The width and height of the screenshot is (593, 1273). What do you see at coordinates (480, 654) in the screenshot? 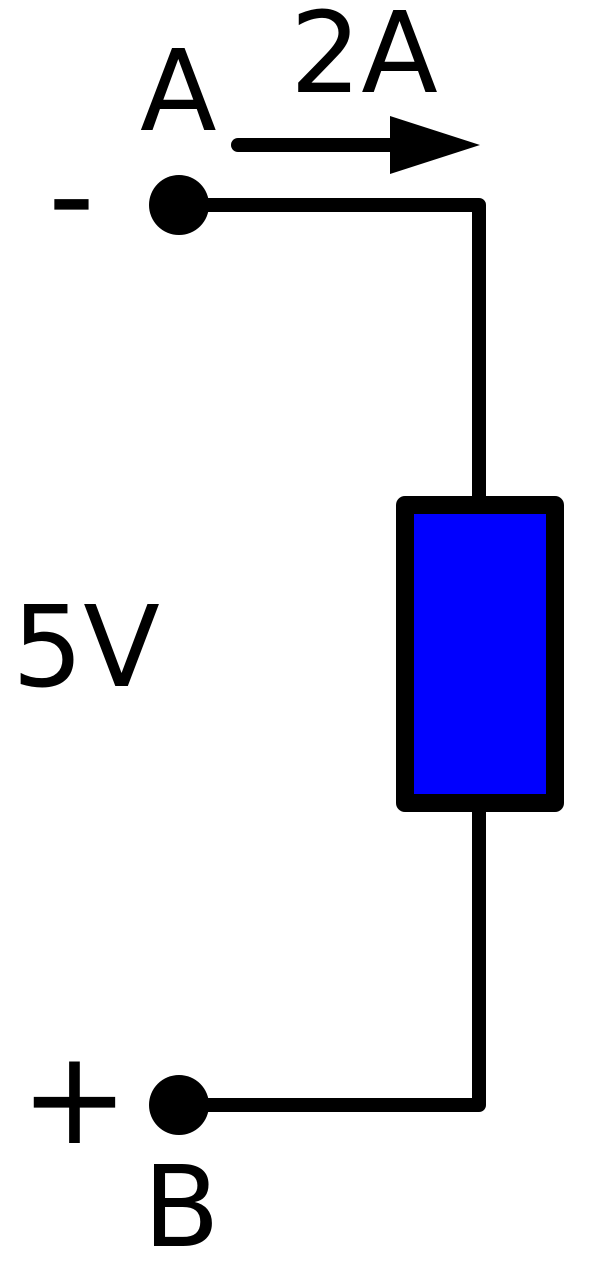
I see `resistor` at bounding box center [480, 654].